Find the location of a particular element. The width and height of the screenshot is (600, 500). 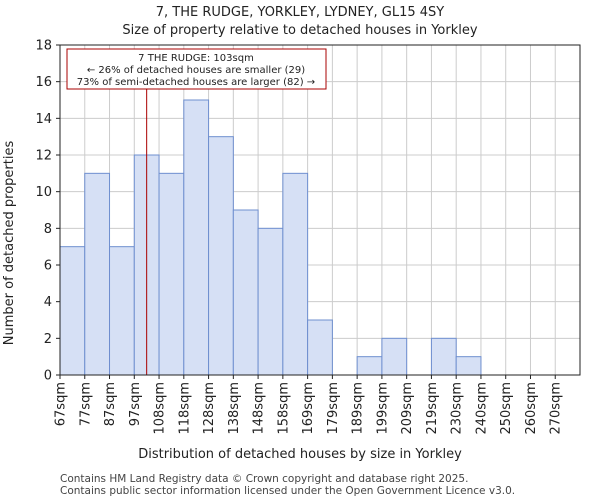

y-tick-label-4: 8 is located at coordinates (48, 229).